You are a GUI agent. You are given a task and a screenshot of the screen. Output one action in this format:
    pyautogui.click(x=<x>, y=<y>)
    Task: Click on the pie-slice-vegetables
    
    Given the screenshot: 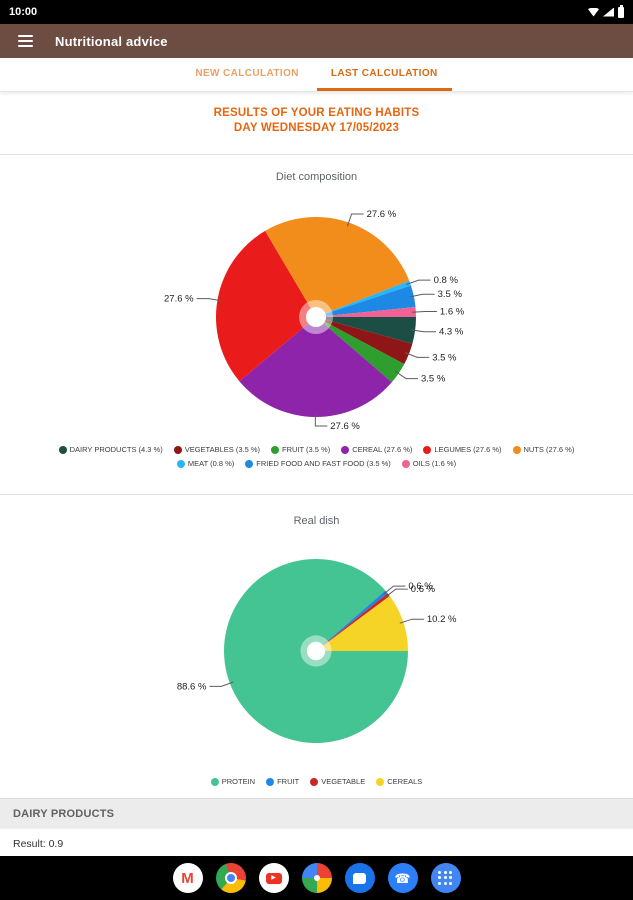 What is the action you would take?
    pyautogui.click(x=364, y=341)
    